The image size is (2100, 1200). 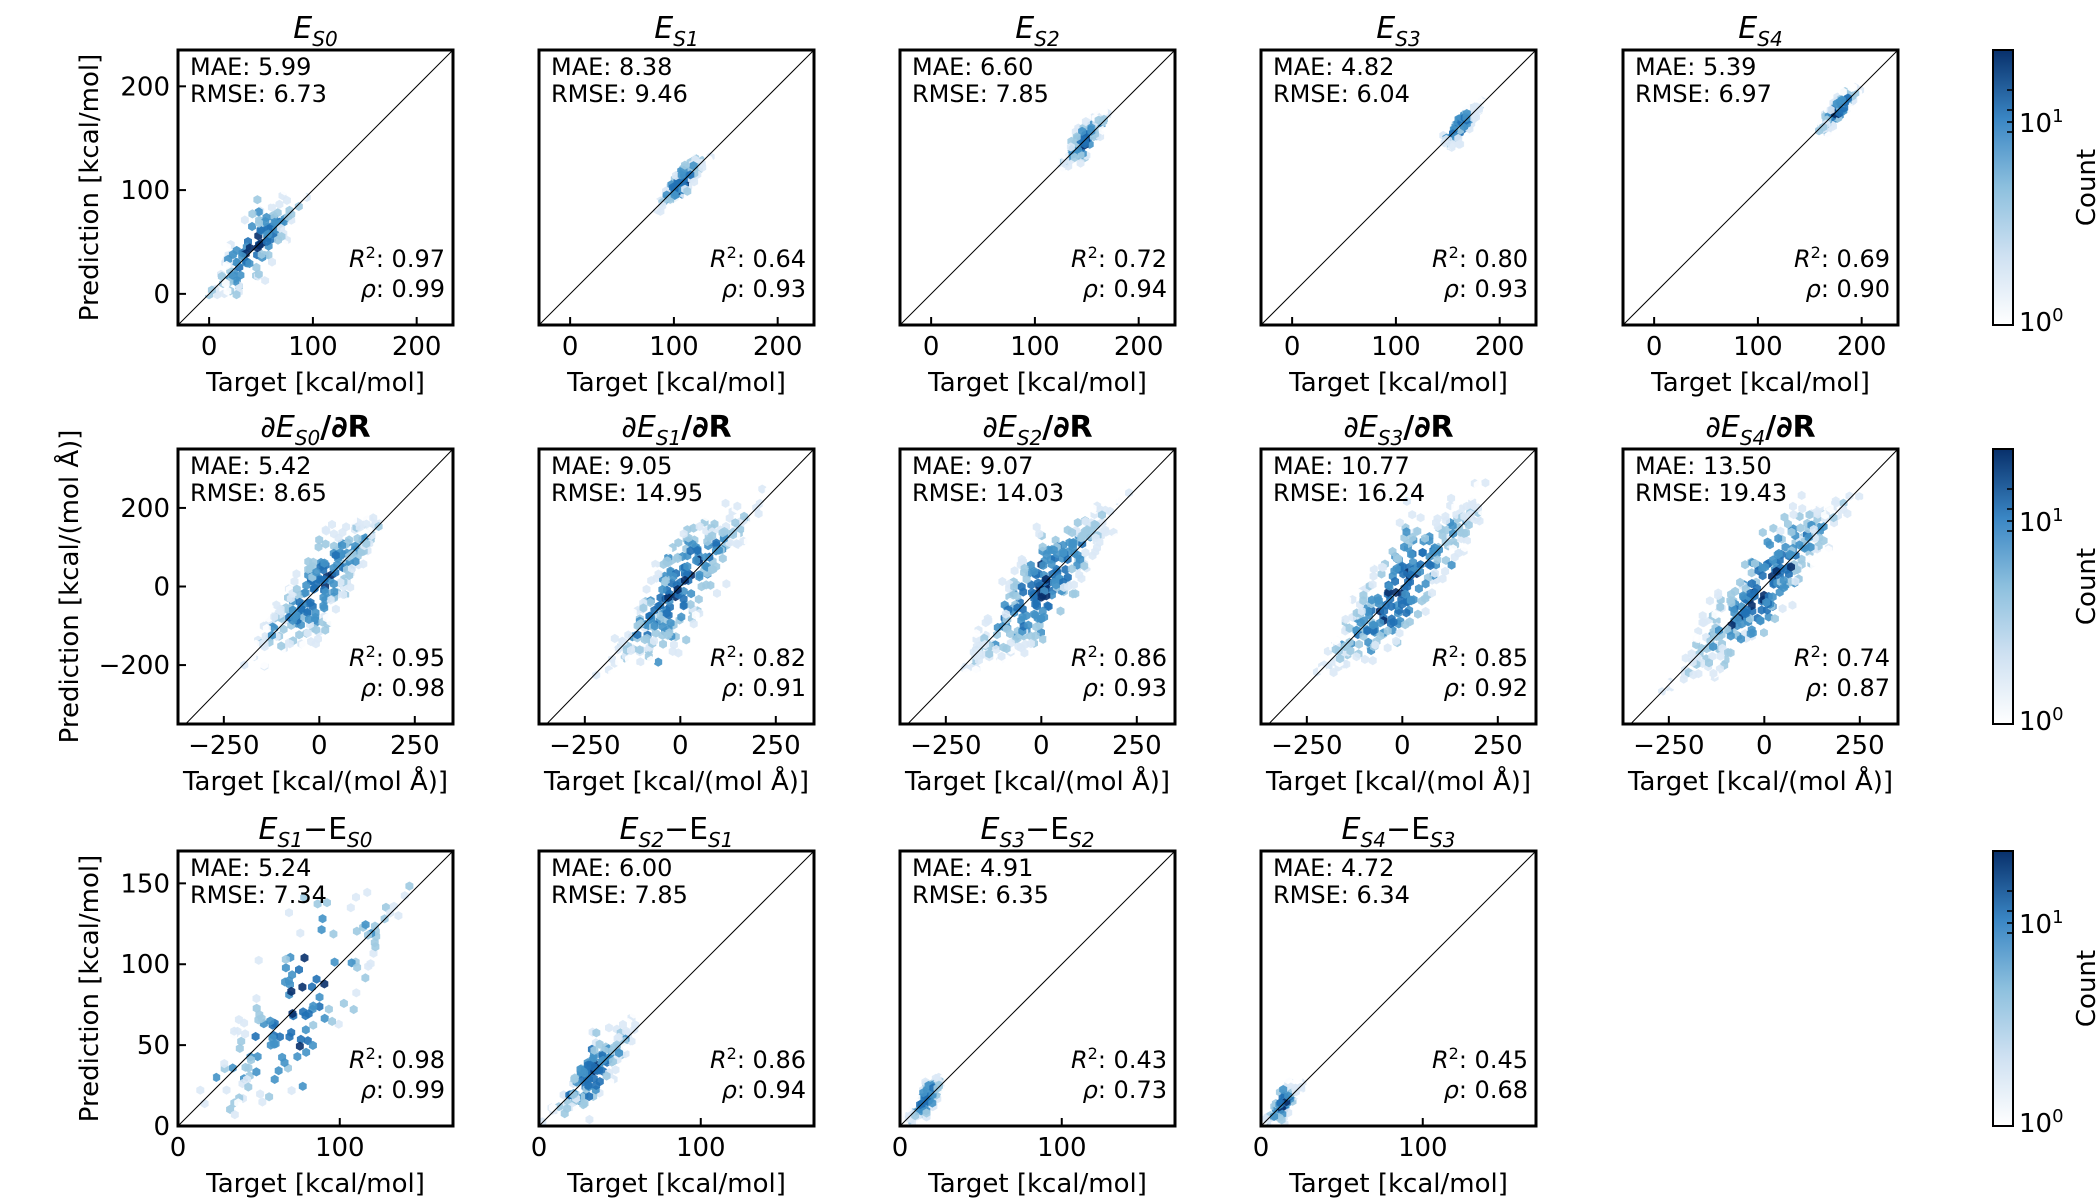 I want to click on rmse-label: RMSE: 6.04, so click(x=1341, y=94).